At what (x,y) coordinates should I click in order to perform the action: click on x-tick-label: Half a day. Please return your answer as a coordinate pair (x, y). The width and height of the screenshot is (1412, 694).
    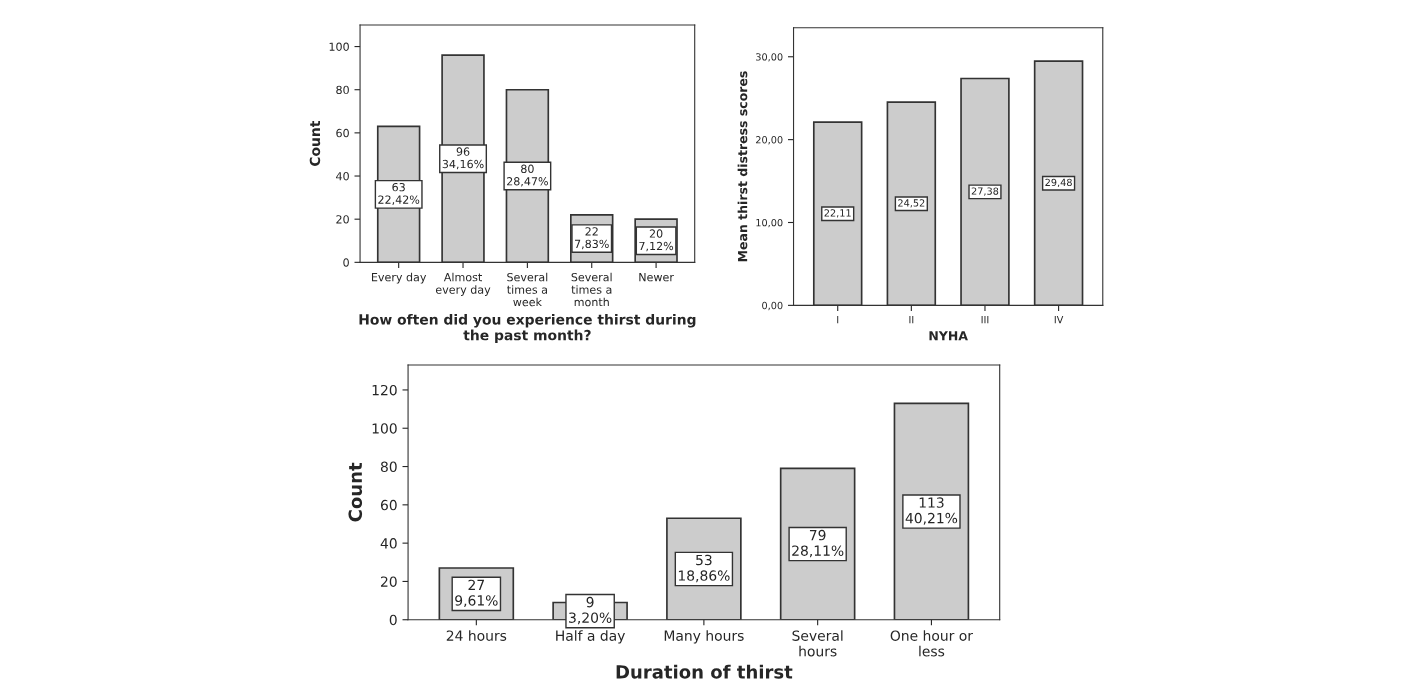
    Looking at the image, I should click on (590, 637).